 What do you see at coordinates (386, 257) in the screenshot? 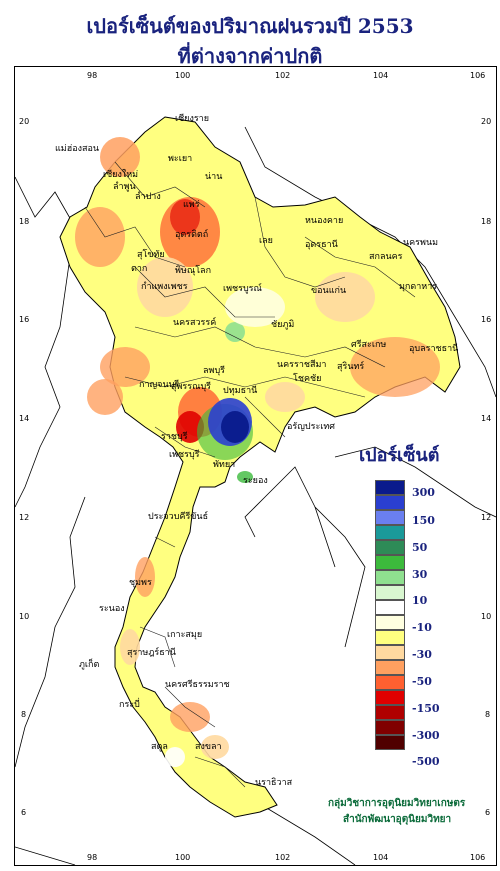
I see `province-label: สกลนคร` at bounding box center [386, 257].